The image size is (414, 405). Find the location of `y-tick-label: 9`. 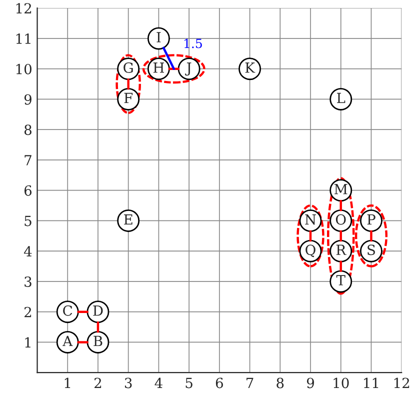

y-tick-label: 9 is located at coordinates (28, 99).